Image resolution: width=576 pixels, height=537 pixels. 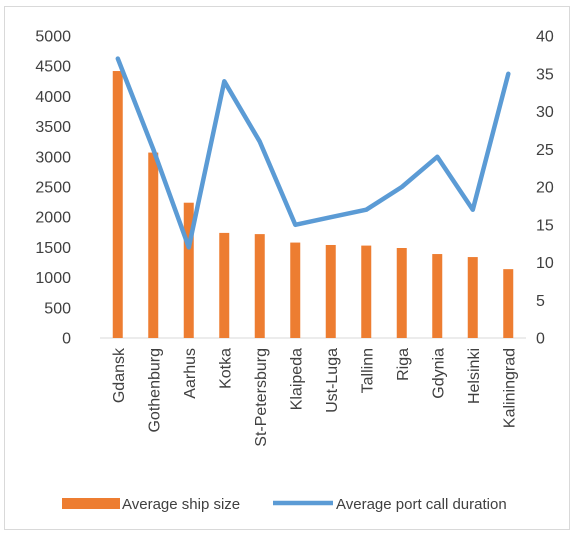 What do you see at coordinates (366, 291) in the screenshot?
I see `bar-tallinn` at bounding box center [366, 291].